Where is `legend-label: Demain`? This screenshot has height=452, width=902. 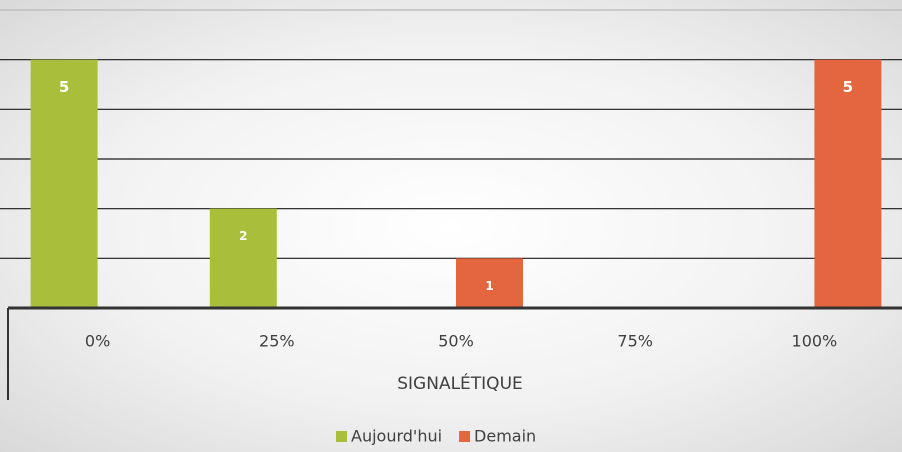 legend-label: Demain is located at coordinates (505, 436).